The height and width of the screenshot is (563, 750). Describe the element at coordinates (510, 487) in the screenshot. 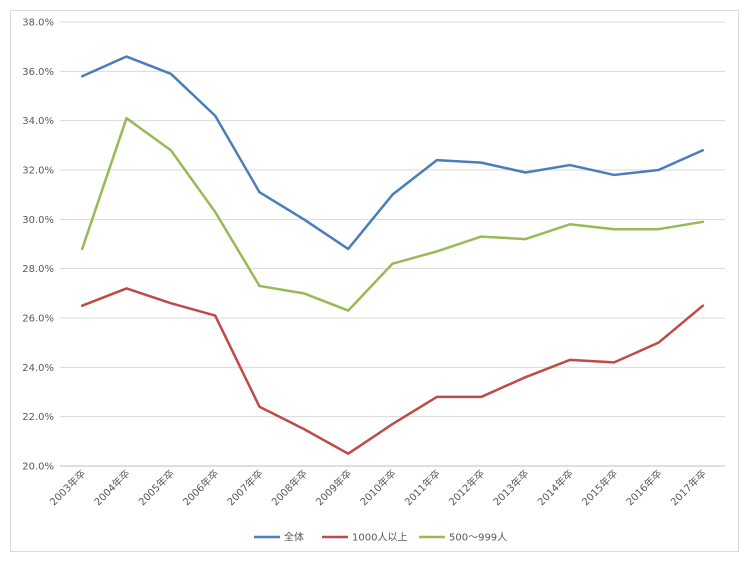

I see `x-tick-label: 2013年卒` at that location.